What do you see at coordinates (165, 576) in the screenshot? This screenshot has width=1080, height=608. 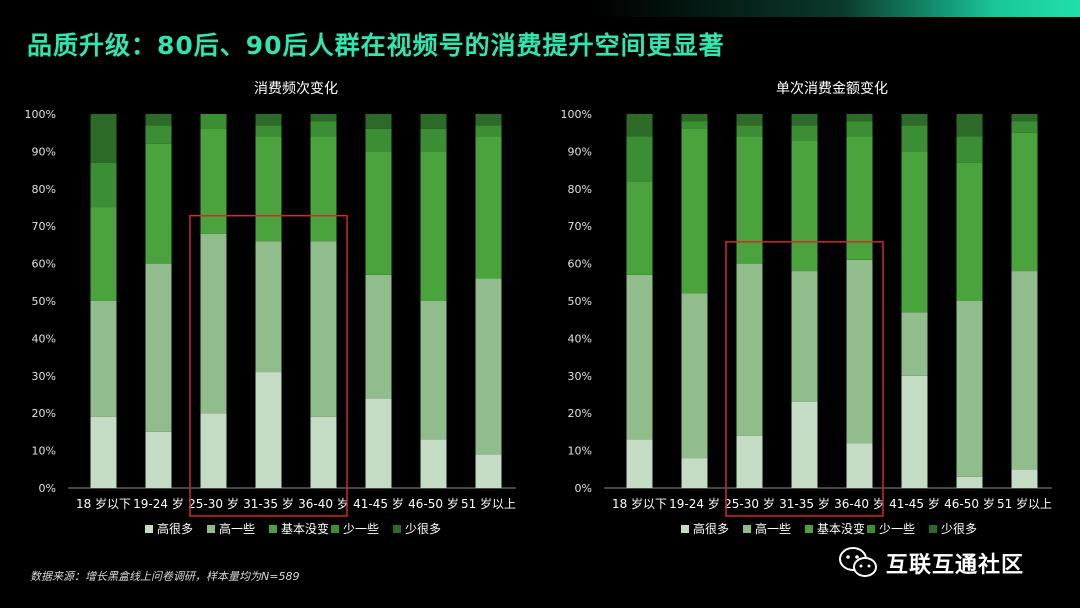 I see `data-source-note: 数据来源：增长黑盒线上问卷调研，样本量均为N=589` at bounding box center [165, 576].